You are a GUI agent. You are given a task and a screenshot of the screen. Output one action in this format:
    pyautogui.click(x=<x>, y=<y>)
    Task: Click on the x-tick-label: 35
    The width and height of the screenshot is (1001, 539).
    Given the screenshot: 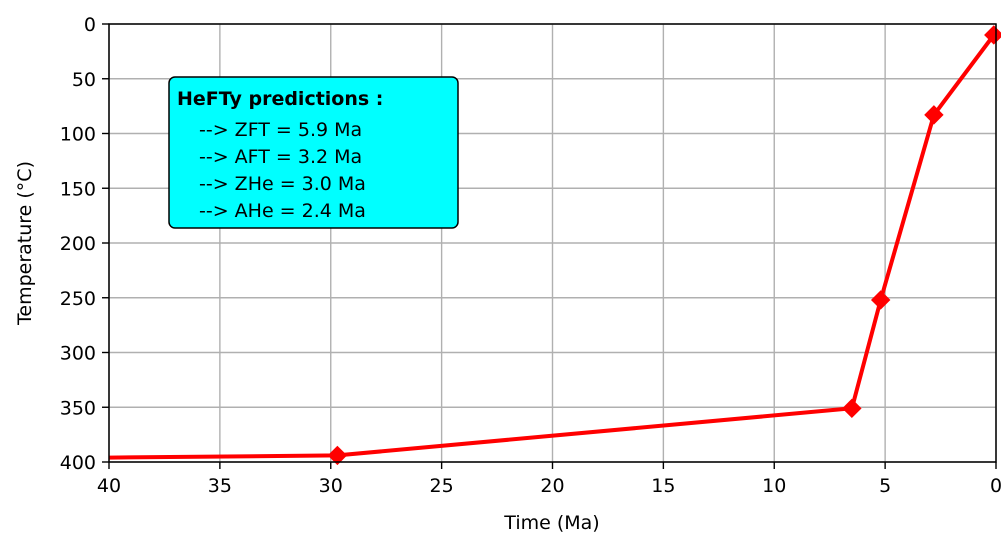 What is the action you would take?
    pyautogui.click(x=220, y=486)
    